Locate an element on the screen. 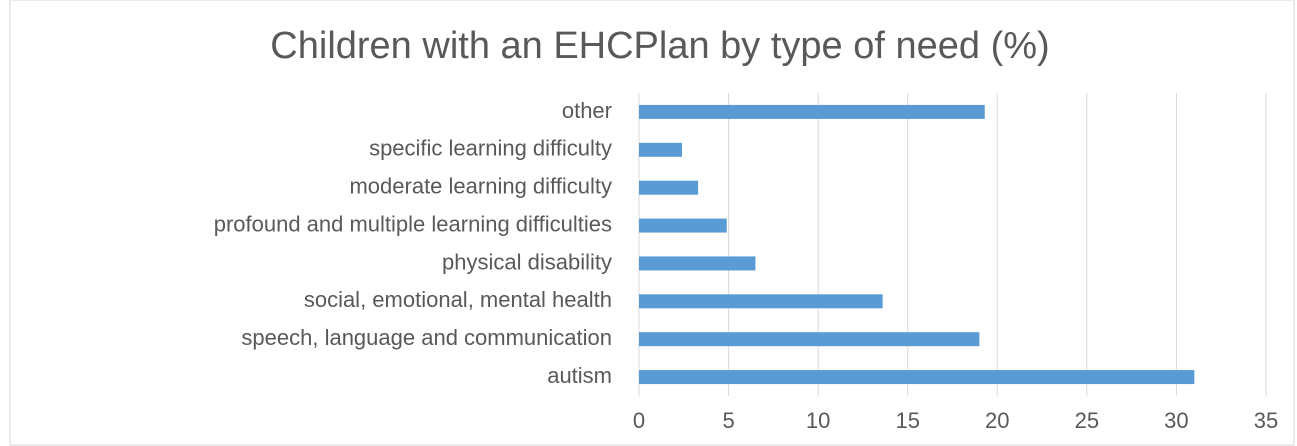  x-tick-label: 25 is located at coordinates (1087, 420).